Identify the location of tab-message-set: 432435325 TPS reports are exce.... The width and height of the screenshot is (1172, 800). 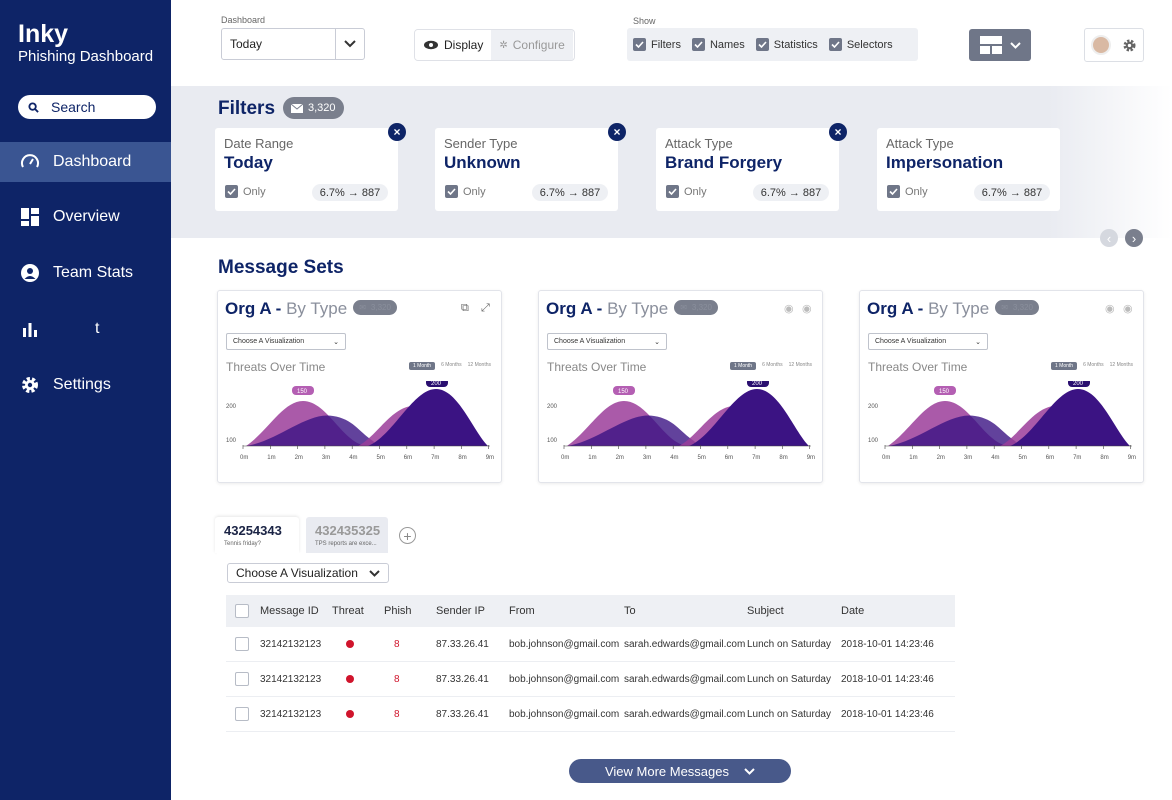
(347, 535).